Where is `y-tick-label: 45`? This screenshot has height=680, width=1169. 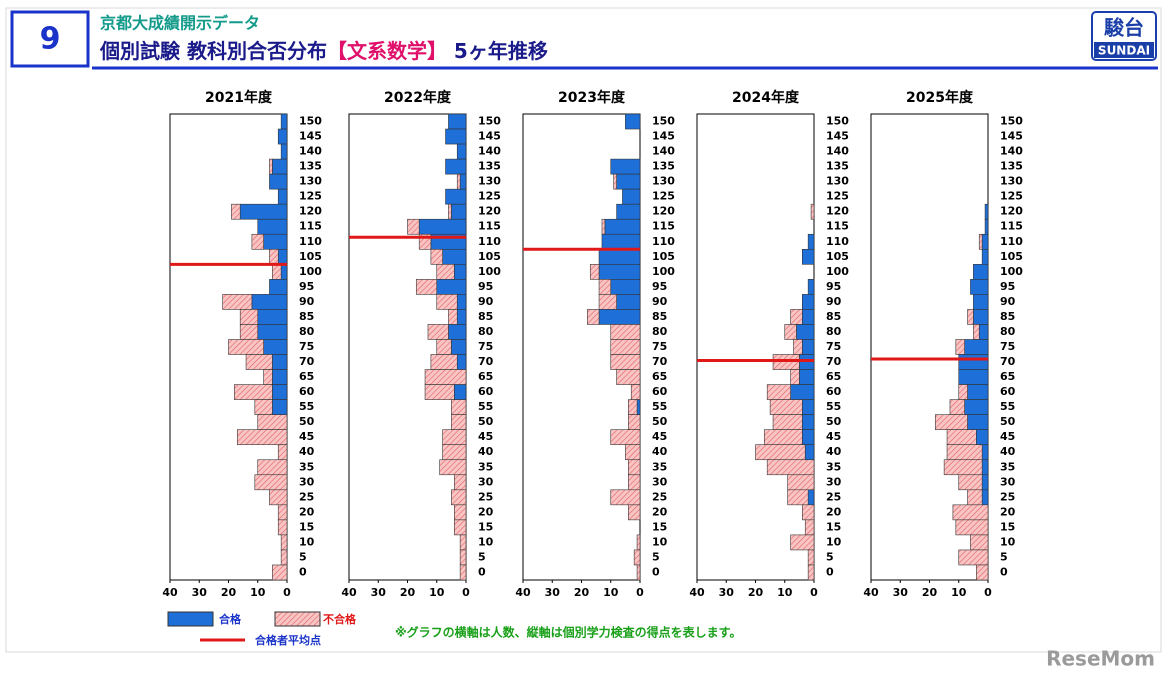
y-tick-label: 45 is located at coordinates (1007, 436).